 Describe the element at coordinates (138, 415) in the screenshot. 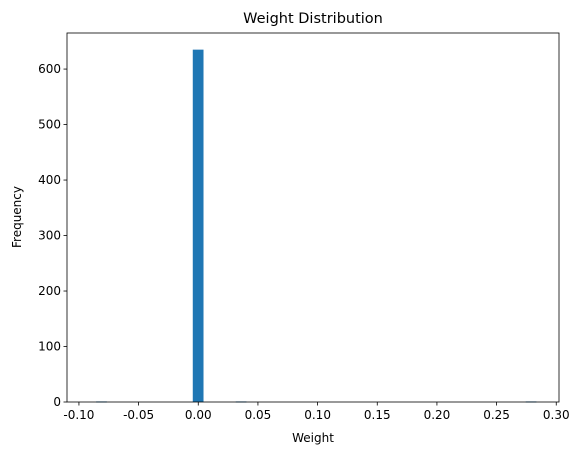

I see `x-tick-label: -0.05` at that location.